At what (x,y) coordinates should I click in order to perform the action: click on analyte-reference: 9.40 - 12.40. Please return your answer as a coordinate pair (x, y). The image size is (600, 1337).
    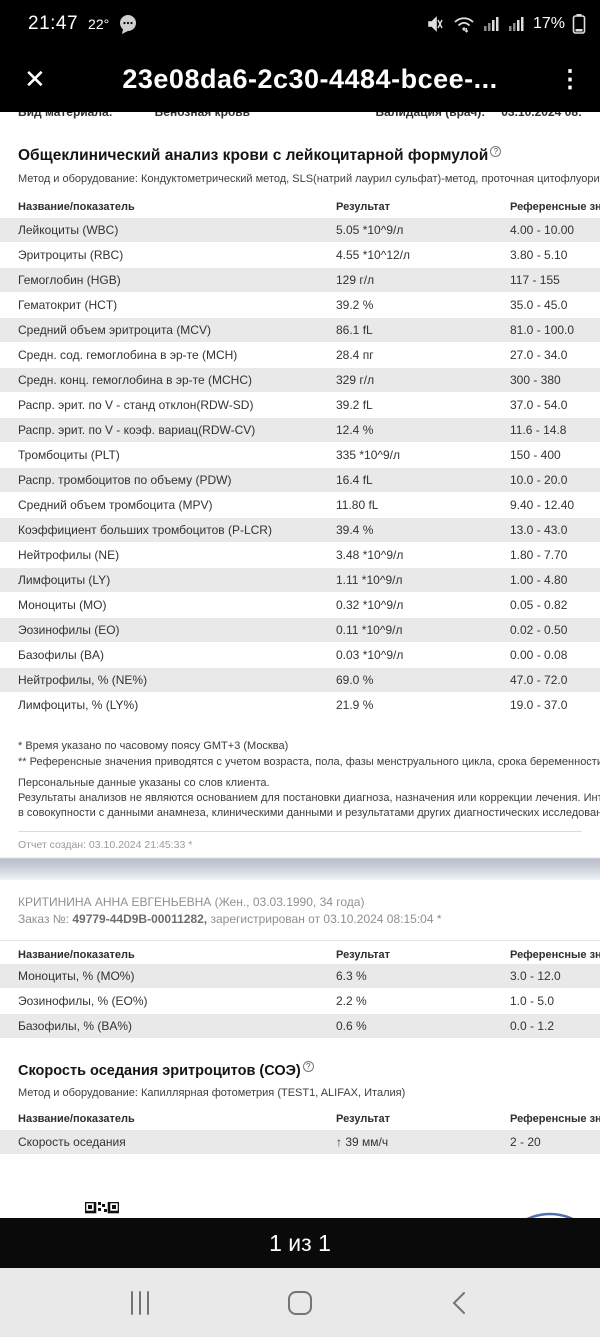
    Looking at the image, I should click on (542, 505).